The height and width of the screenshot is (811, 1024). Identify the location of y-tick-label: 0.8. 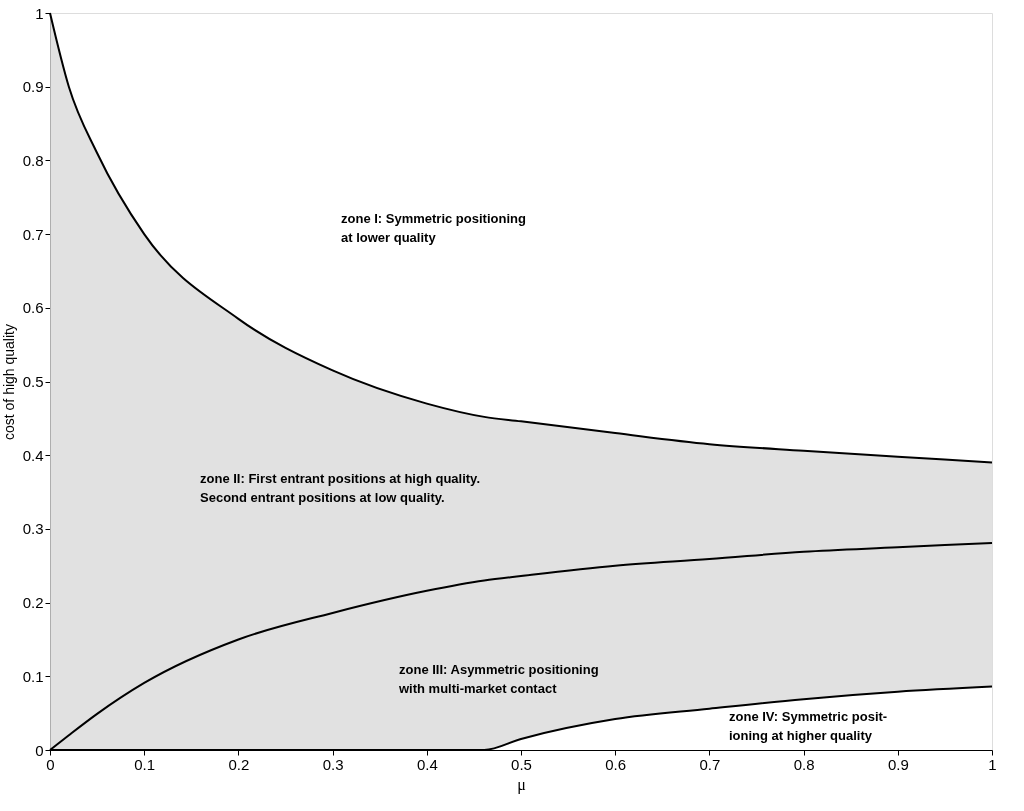
(33, 160).